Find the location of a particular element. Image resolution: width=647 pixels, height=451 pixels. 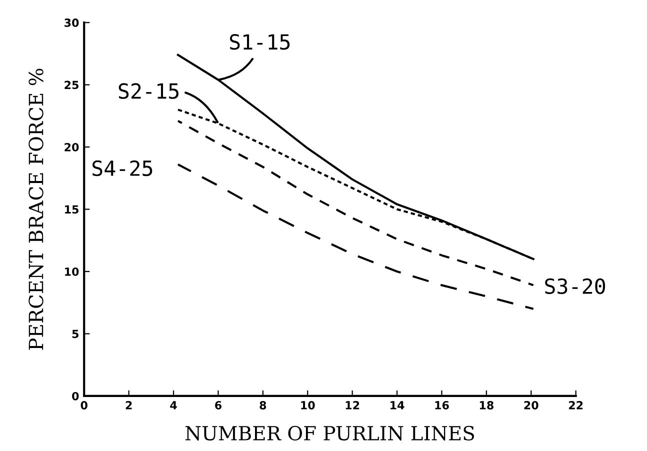

series-label: S4-25 is located at coordinates (122, 168).